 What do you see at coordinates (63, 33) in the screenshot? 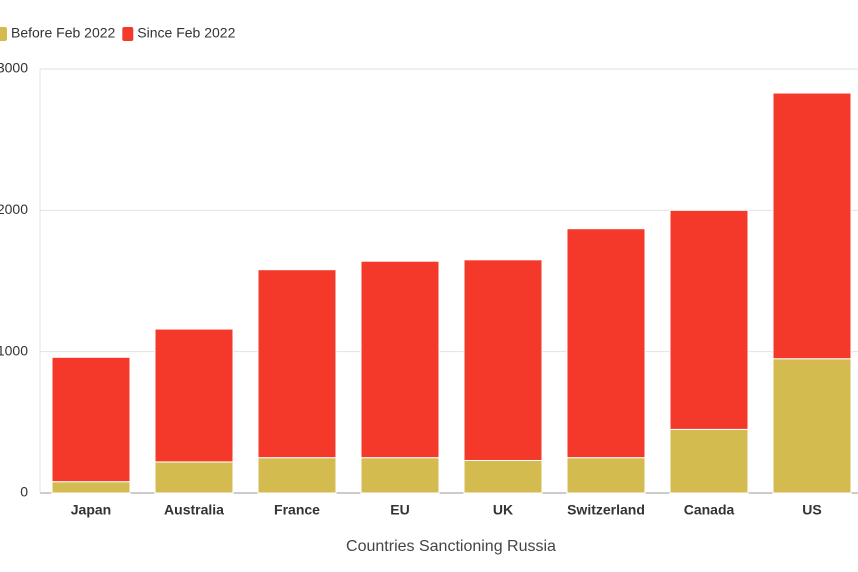
I see `legend-label: Before Feb 2022` at bounding box center [63, 33].